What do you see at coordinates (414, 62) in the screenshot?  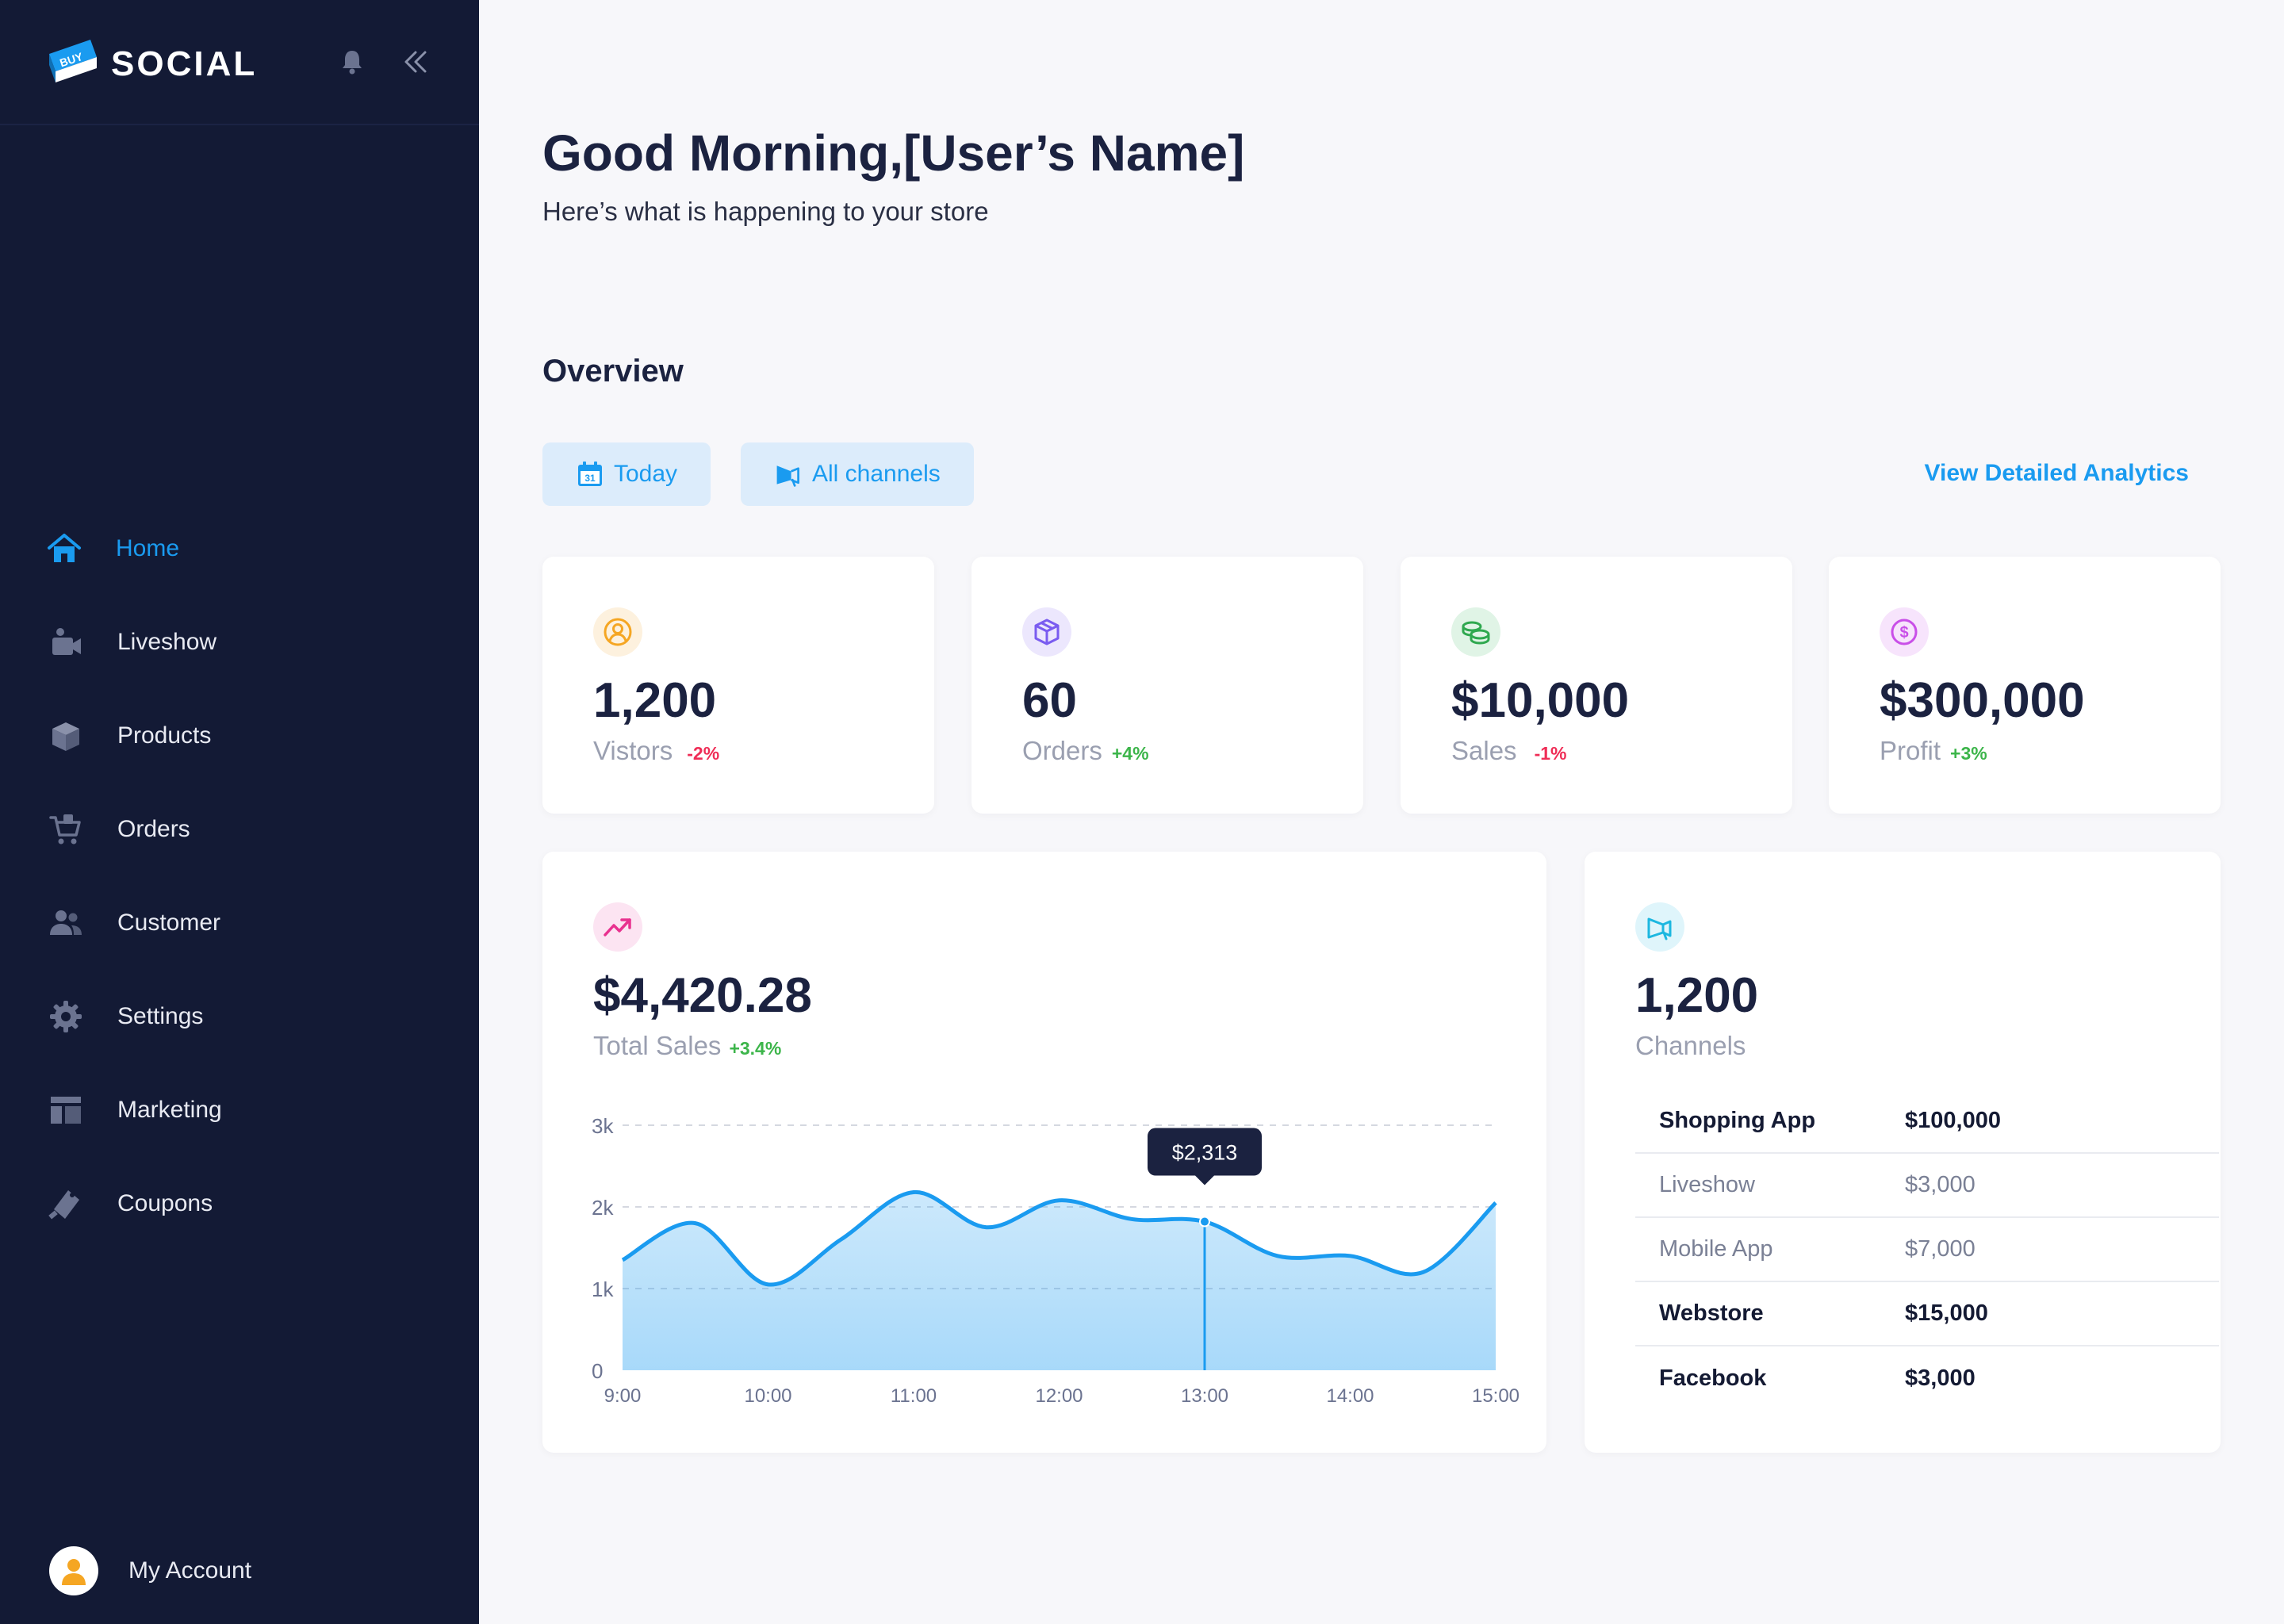 I see `collapse-sidebar-icon` at bounding box center [414, 62].